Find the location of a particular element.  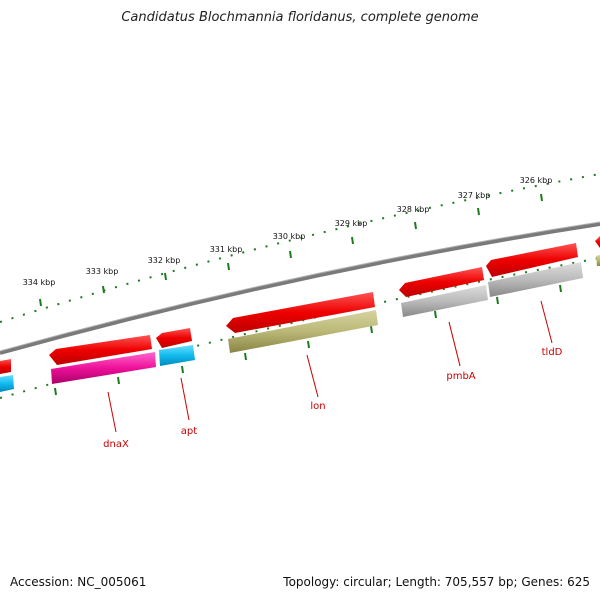

gene-label-apt: apt is located at coordinates (189, 431).